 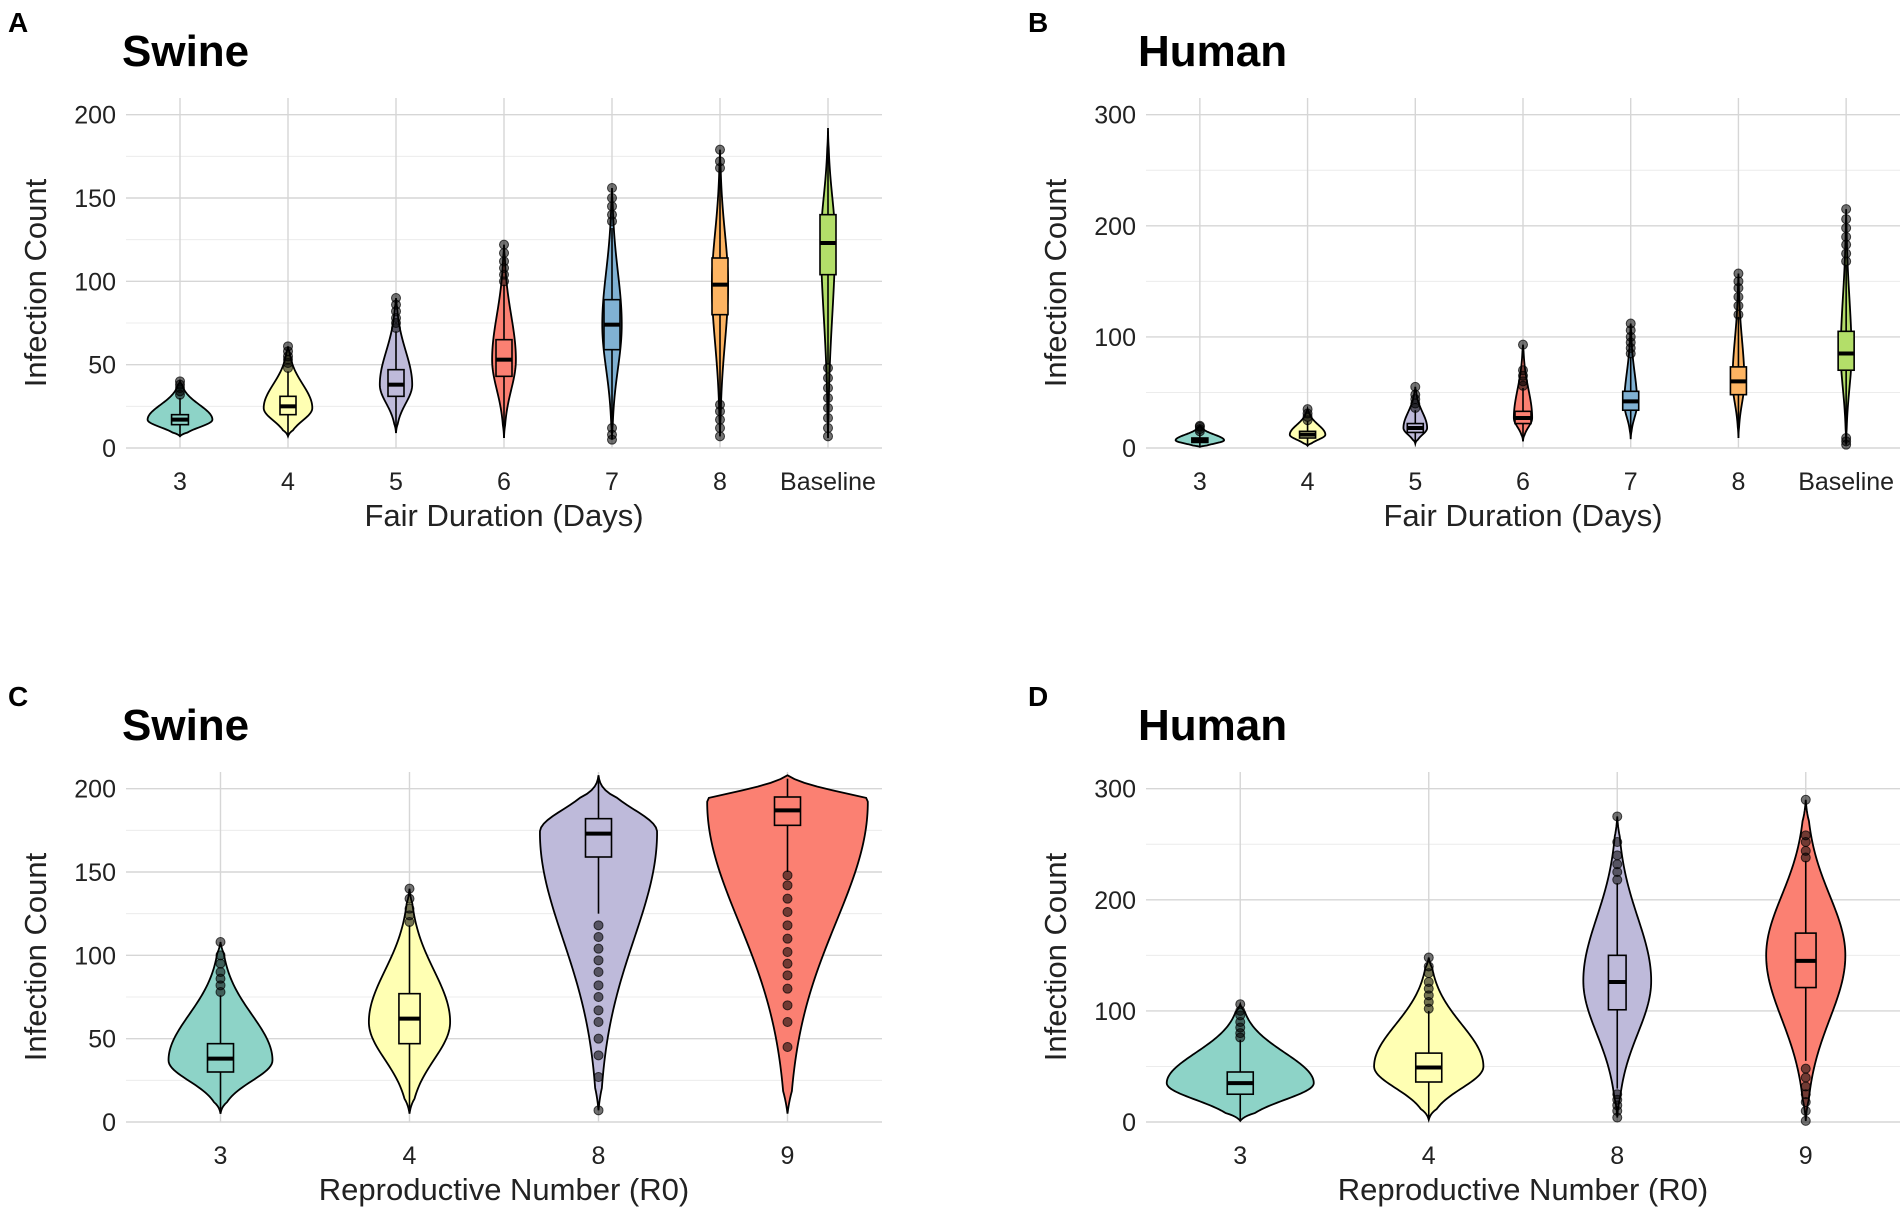 I want to click on x-tick-label: 5, so click(x=1415, y=482).